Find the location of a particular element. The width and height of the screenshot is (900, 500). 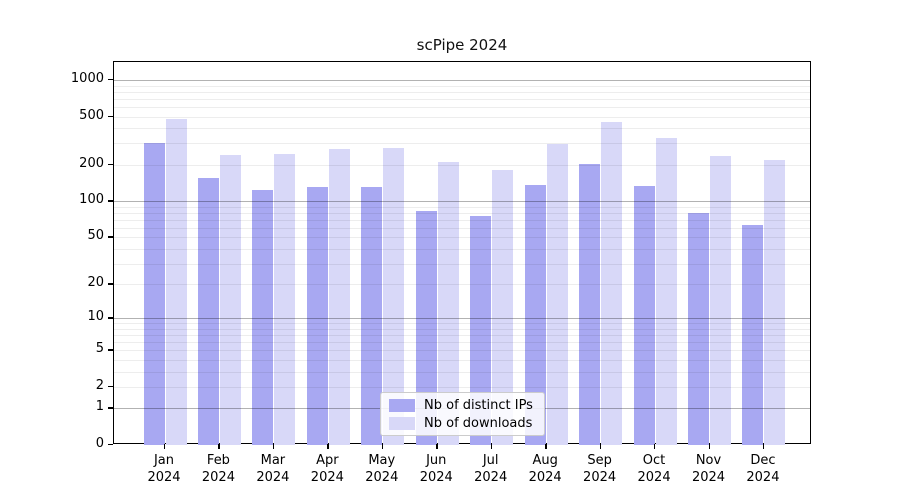

x-tick-label-aug-2024: Aug 2024 is located at coordinates (545, 469).